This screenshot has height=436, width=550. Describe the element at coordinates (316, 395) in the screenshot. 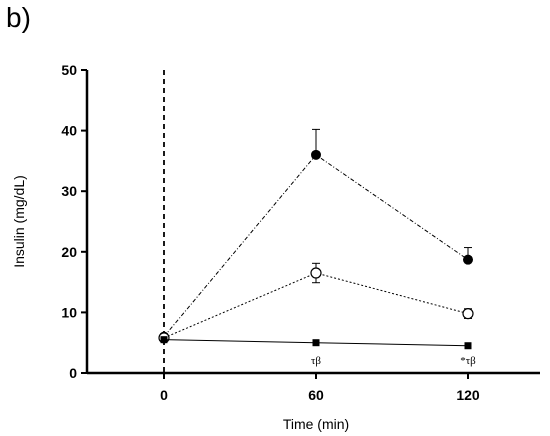

I see `x-tick-label-1: 60` at that location.